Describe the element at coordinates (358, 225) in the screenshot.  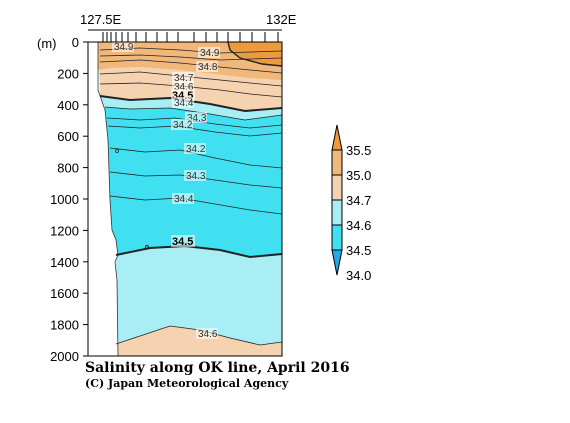
I see `colorbar-label: 34.6` at that location.